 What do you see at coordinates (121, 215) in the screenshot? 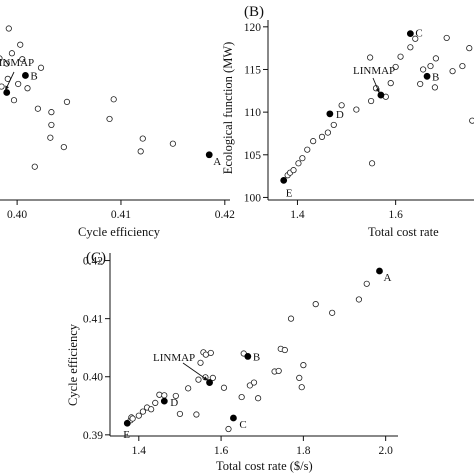
I see `x-tick-label: 0.41` at bounding box center [121, 215].